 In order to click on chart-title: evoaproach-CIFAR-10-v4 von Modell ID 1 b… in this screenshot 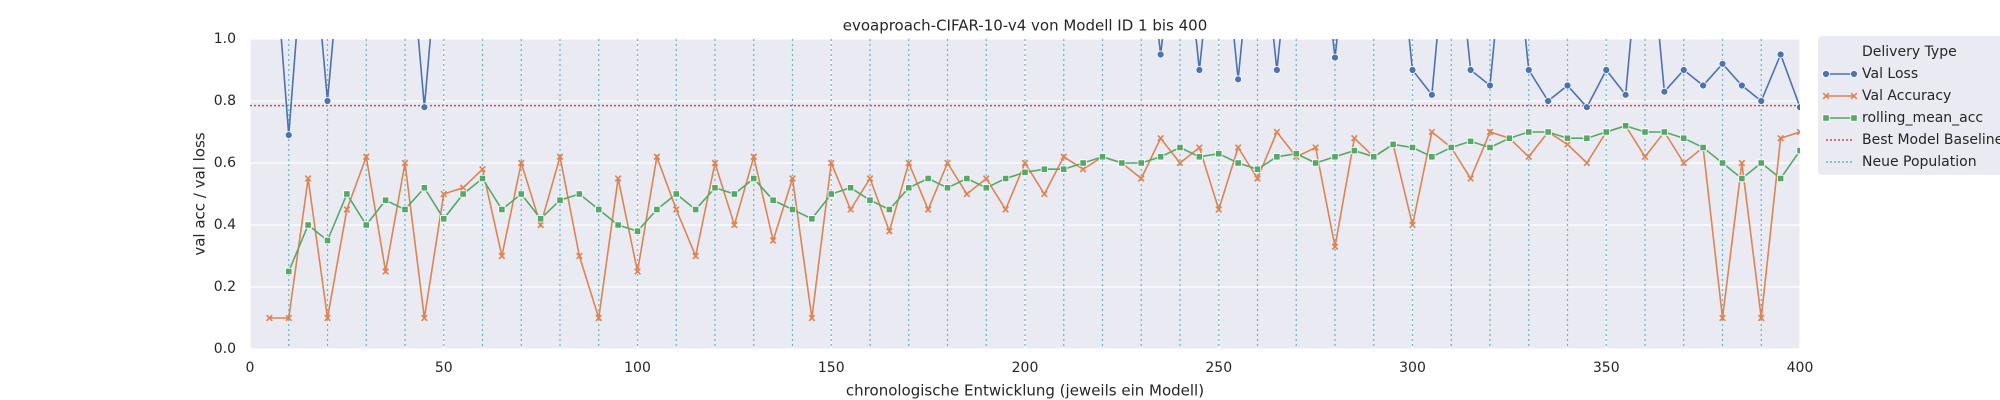, I will do `click(1025, 26)`.